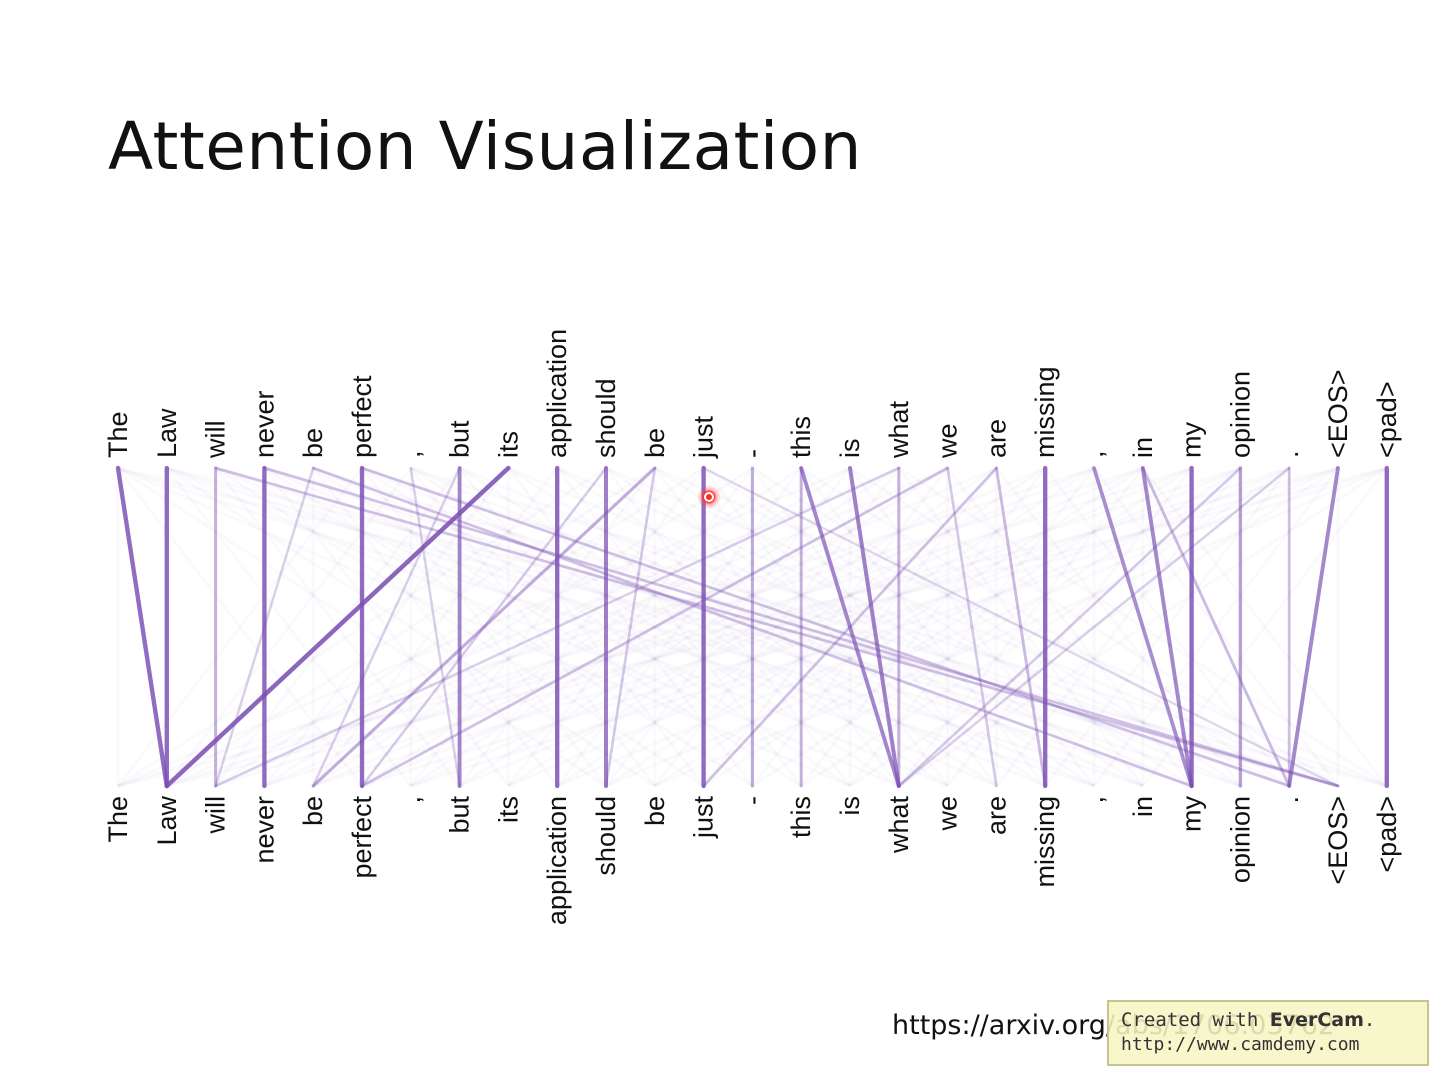  I want to click on bottom-token-label: should, so click(606, 836).